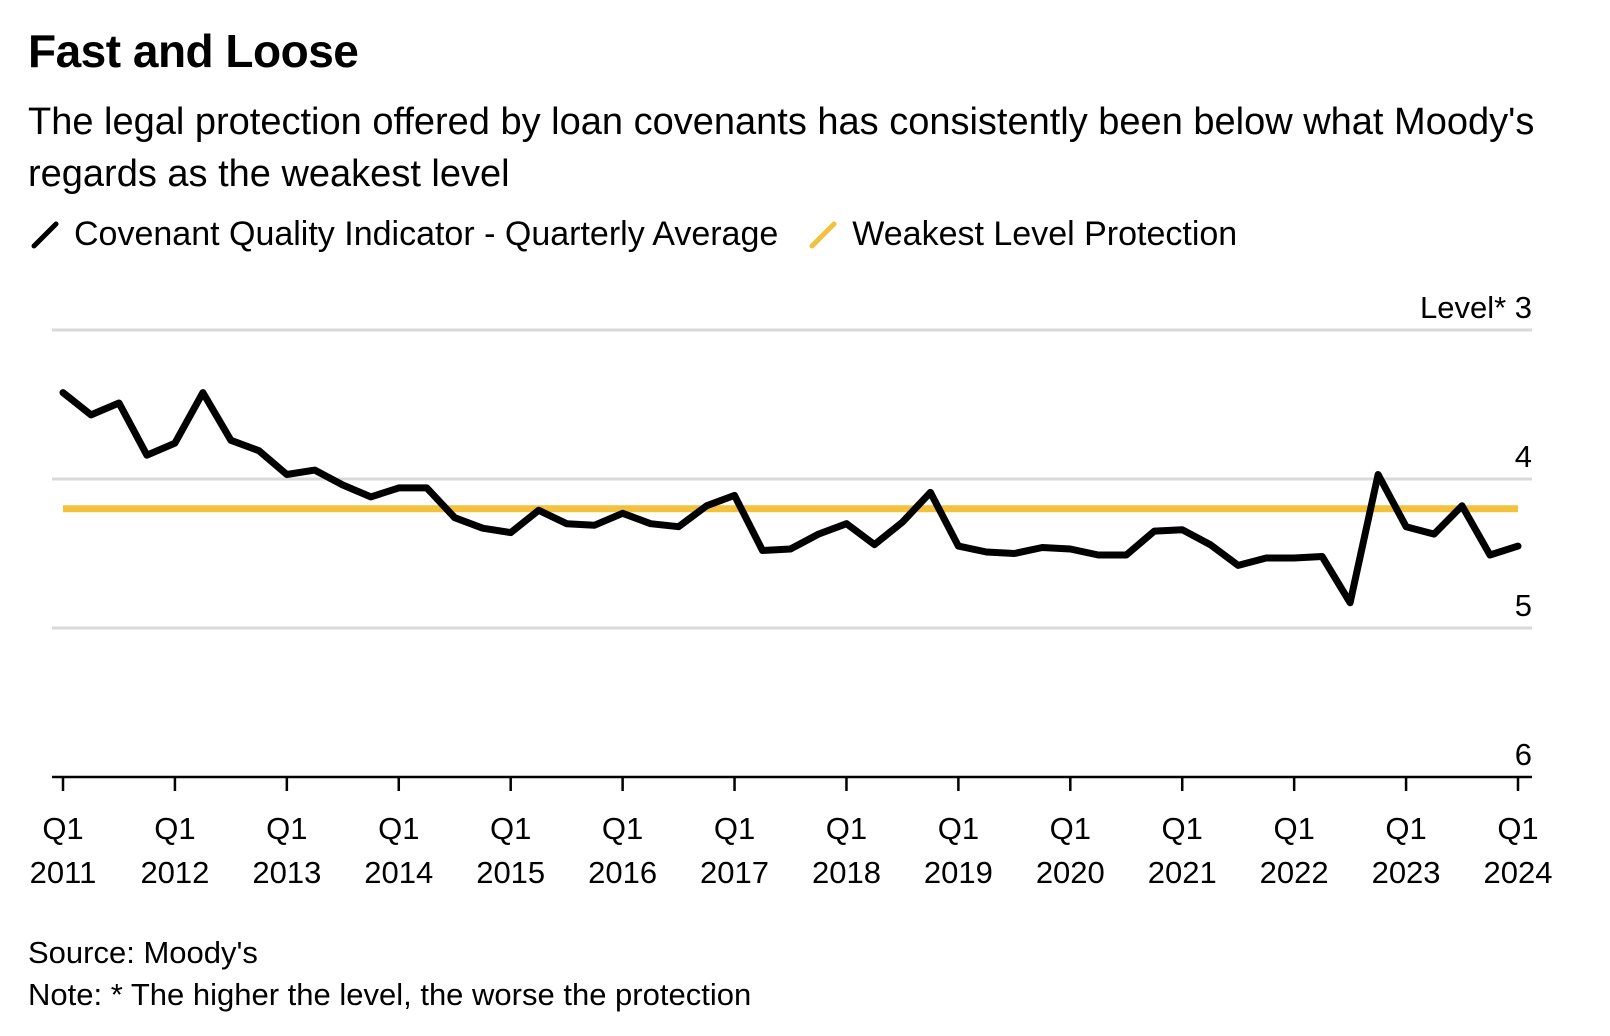 The height and width of the screenshot is (1036, 1610). What do you see at coordinates (1293, 828) in the screenshot?
I see `x-tick-label-q-2022: Q1` at bounding box center [1293, 828].